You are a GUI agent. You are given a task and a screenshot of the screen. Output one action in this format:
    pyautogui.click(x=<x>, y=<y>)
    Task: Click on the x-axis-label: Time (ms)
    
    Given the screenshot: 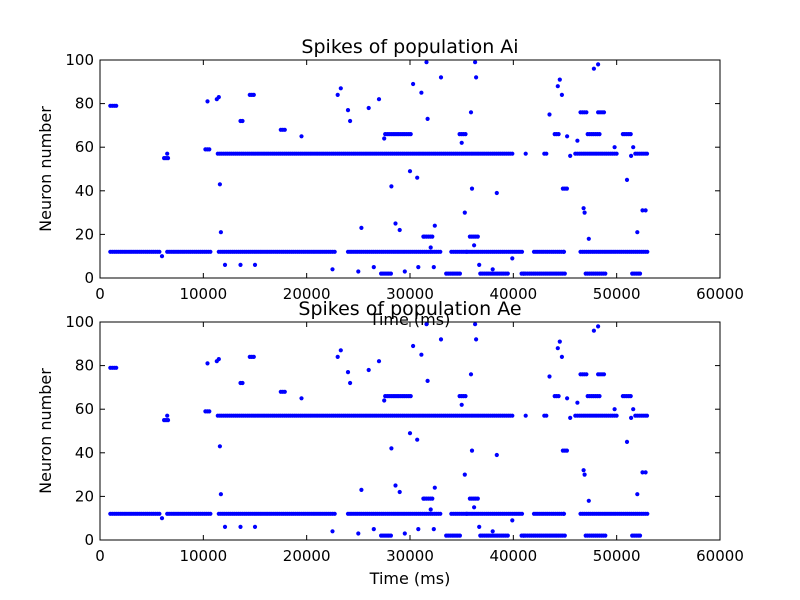 What is the action you would take?
    pyautogui.click(x=410, y=319)
    